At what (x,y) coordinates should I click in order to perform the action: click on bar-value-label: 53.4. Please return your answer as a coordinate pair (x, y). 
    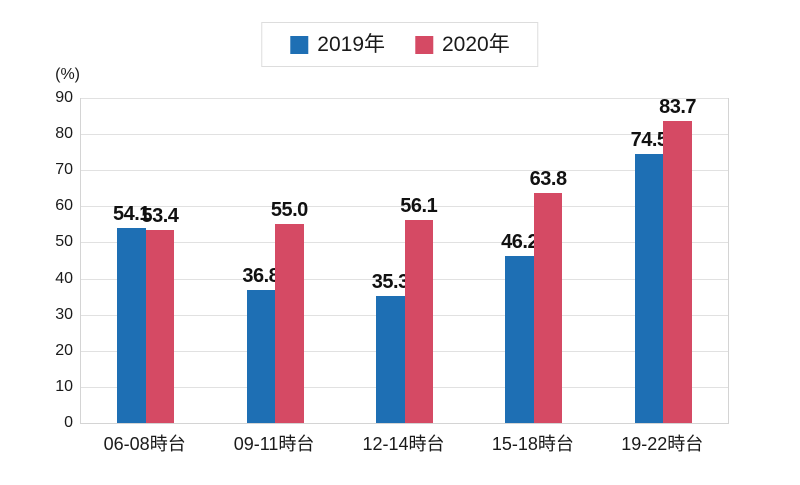
    Looking at the image, I should click on (160, 216).